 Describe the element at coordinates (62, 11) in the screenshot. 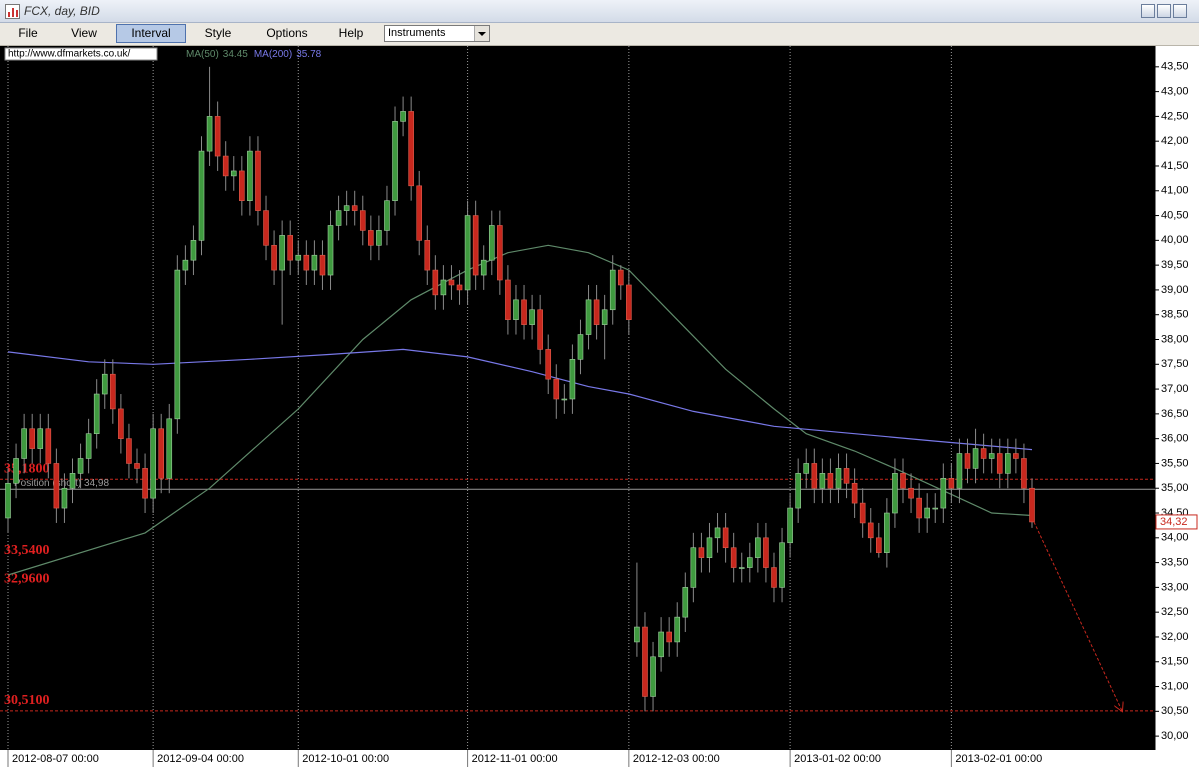

I see `window-title: FCX, day, BID` at that location.